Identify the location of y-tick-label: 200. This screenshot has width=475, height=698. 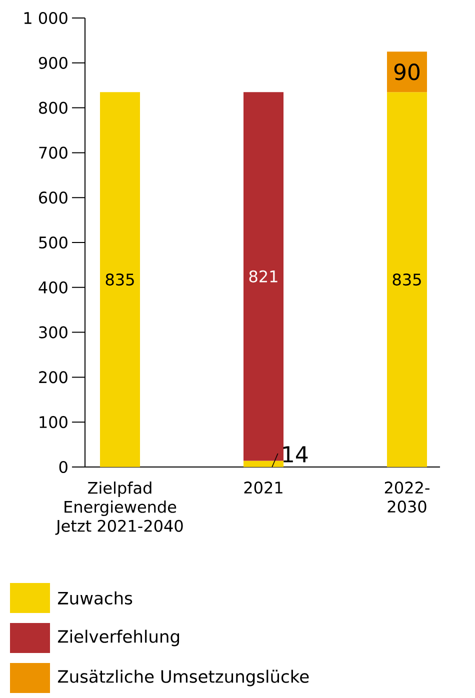
(53, 377).